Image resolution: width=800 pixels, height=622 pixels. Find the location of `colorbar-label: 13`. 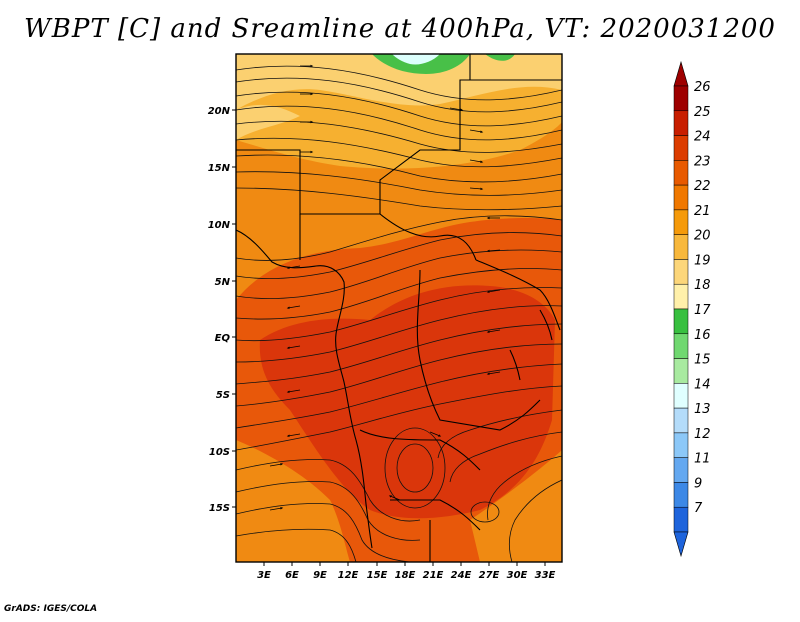

colorbar-label: 13 is located at coordinates (702, 409).